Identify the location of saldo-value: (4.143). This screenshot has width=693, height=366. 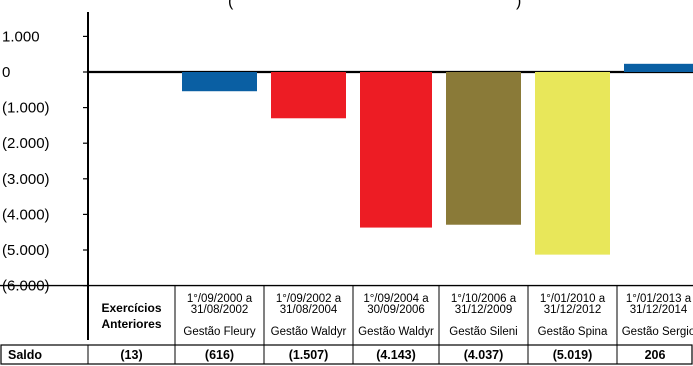
(396, 355).